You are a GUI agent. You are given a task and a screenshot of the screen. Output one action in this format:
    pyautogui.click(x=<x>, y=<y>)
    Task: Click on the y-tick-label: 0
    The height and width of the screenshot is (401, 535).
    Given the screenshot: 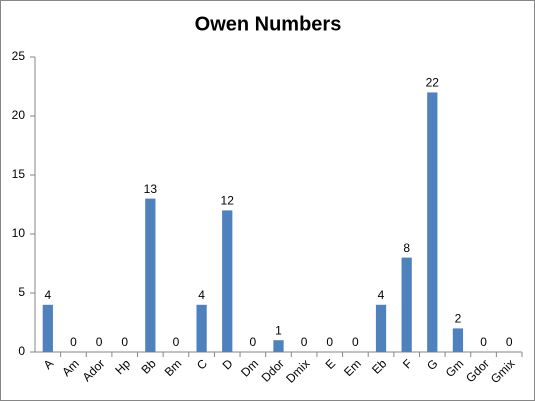 What is the action you would take?
    pyautogui.click(x=21, y=351)
    